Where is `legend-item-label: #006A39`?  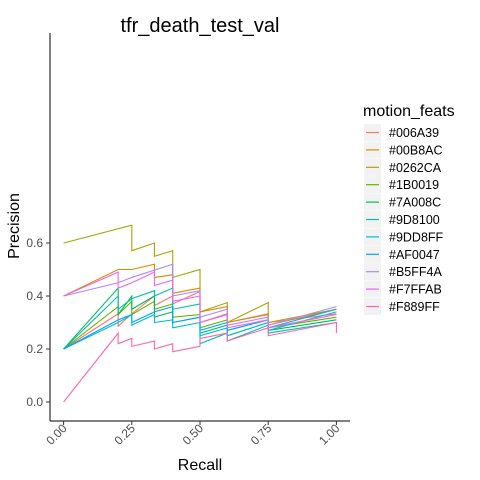 legend-item-label: #006A39 is located at coordinates (414, 133).